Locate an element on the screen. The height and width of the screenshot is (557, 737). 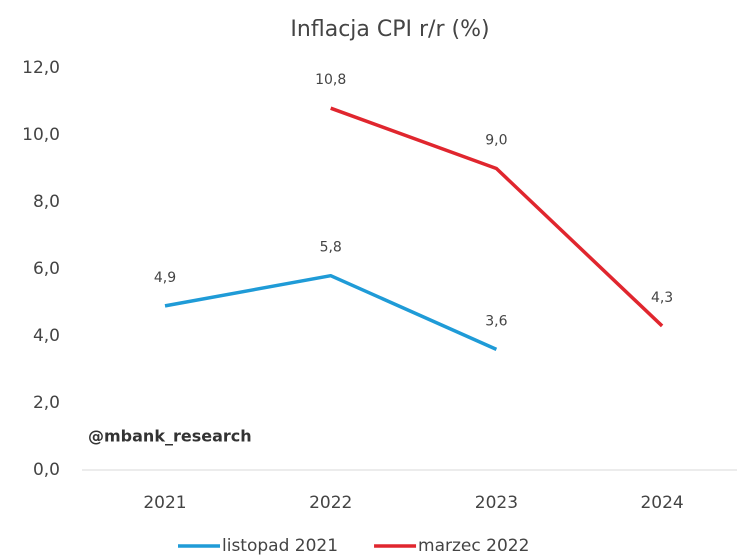
data-label: 3,6 is located at coordinates (496, 321).